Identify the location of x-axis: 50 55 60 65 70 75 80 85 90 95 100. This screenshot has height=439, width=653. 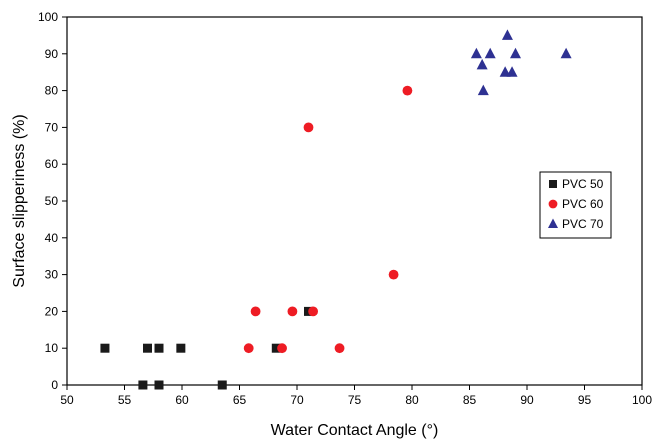
(356, 396).